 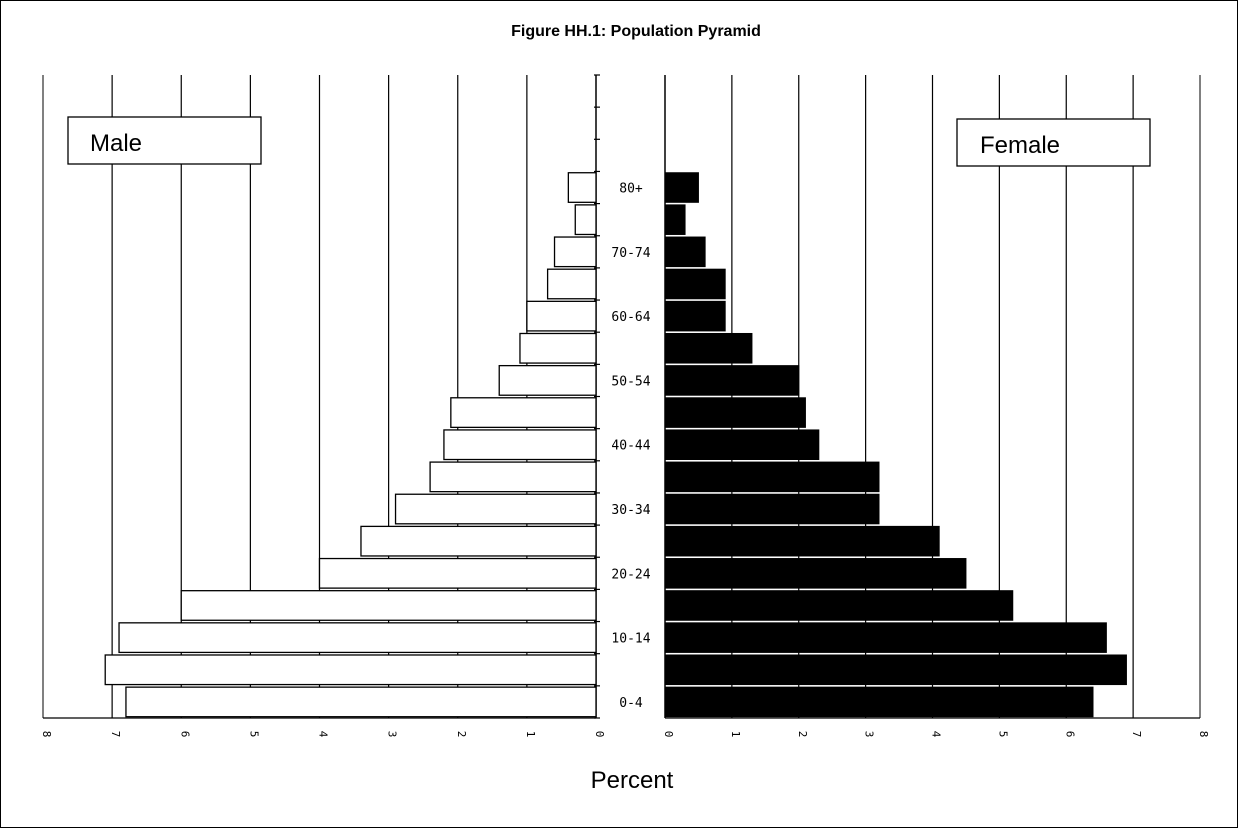 What do you see at coordinates (599, 734) in the screenshot?
I see `male-tick-0: 0` at bounding box center [599, 734].